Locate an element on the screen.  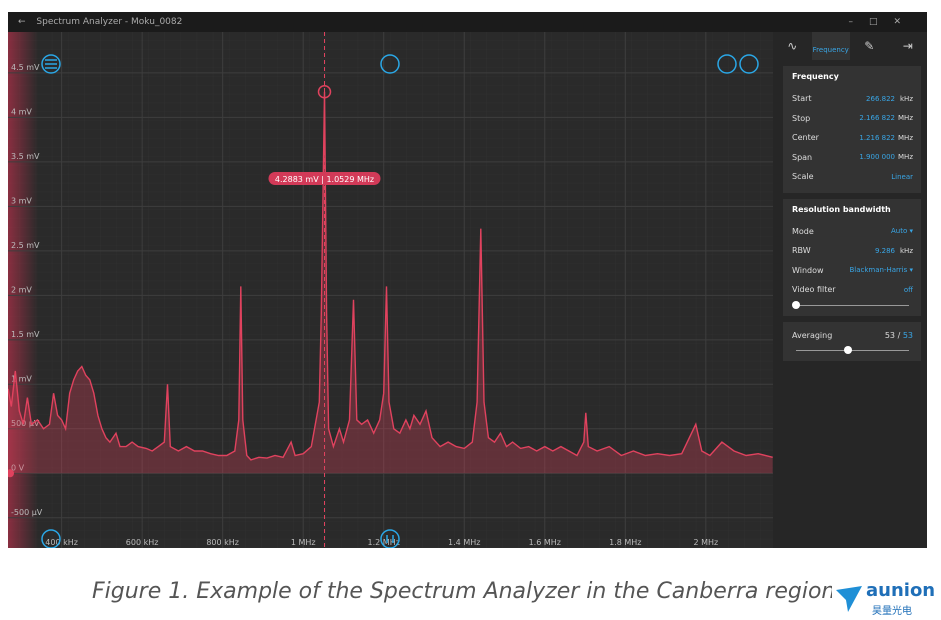
setting-label: RBW is located at coordinates (801, 251).